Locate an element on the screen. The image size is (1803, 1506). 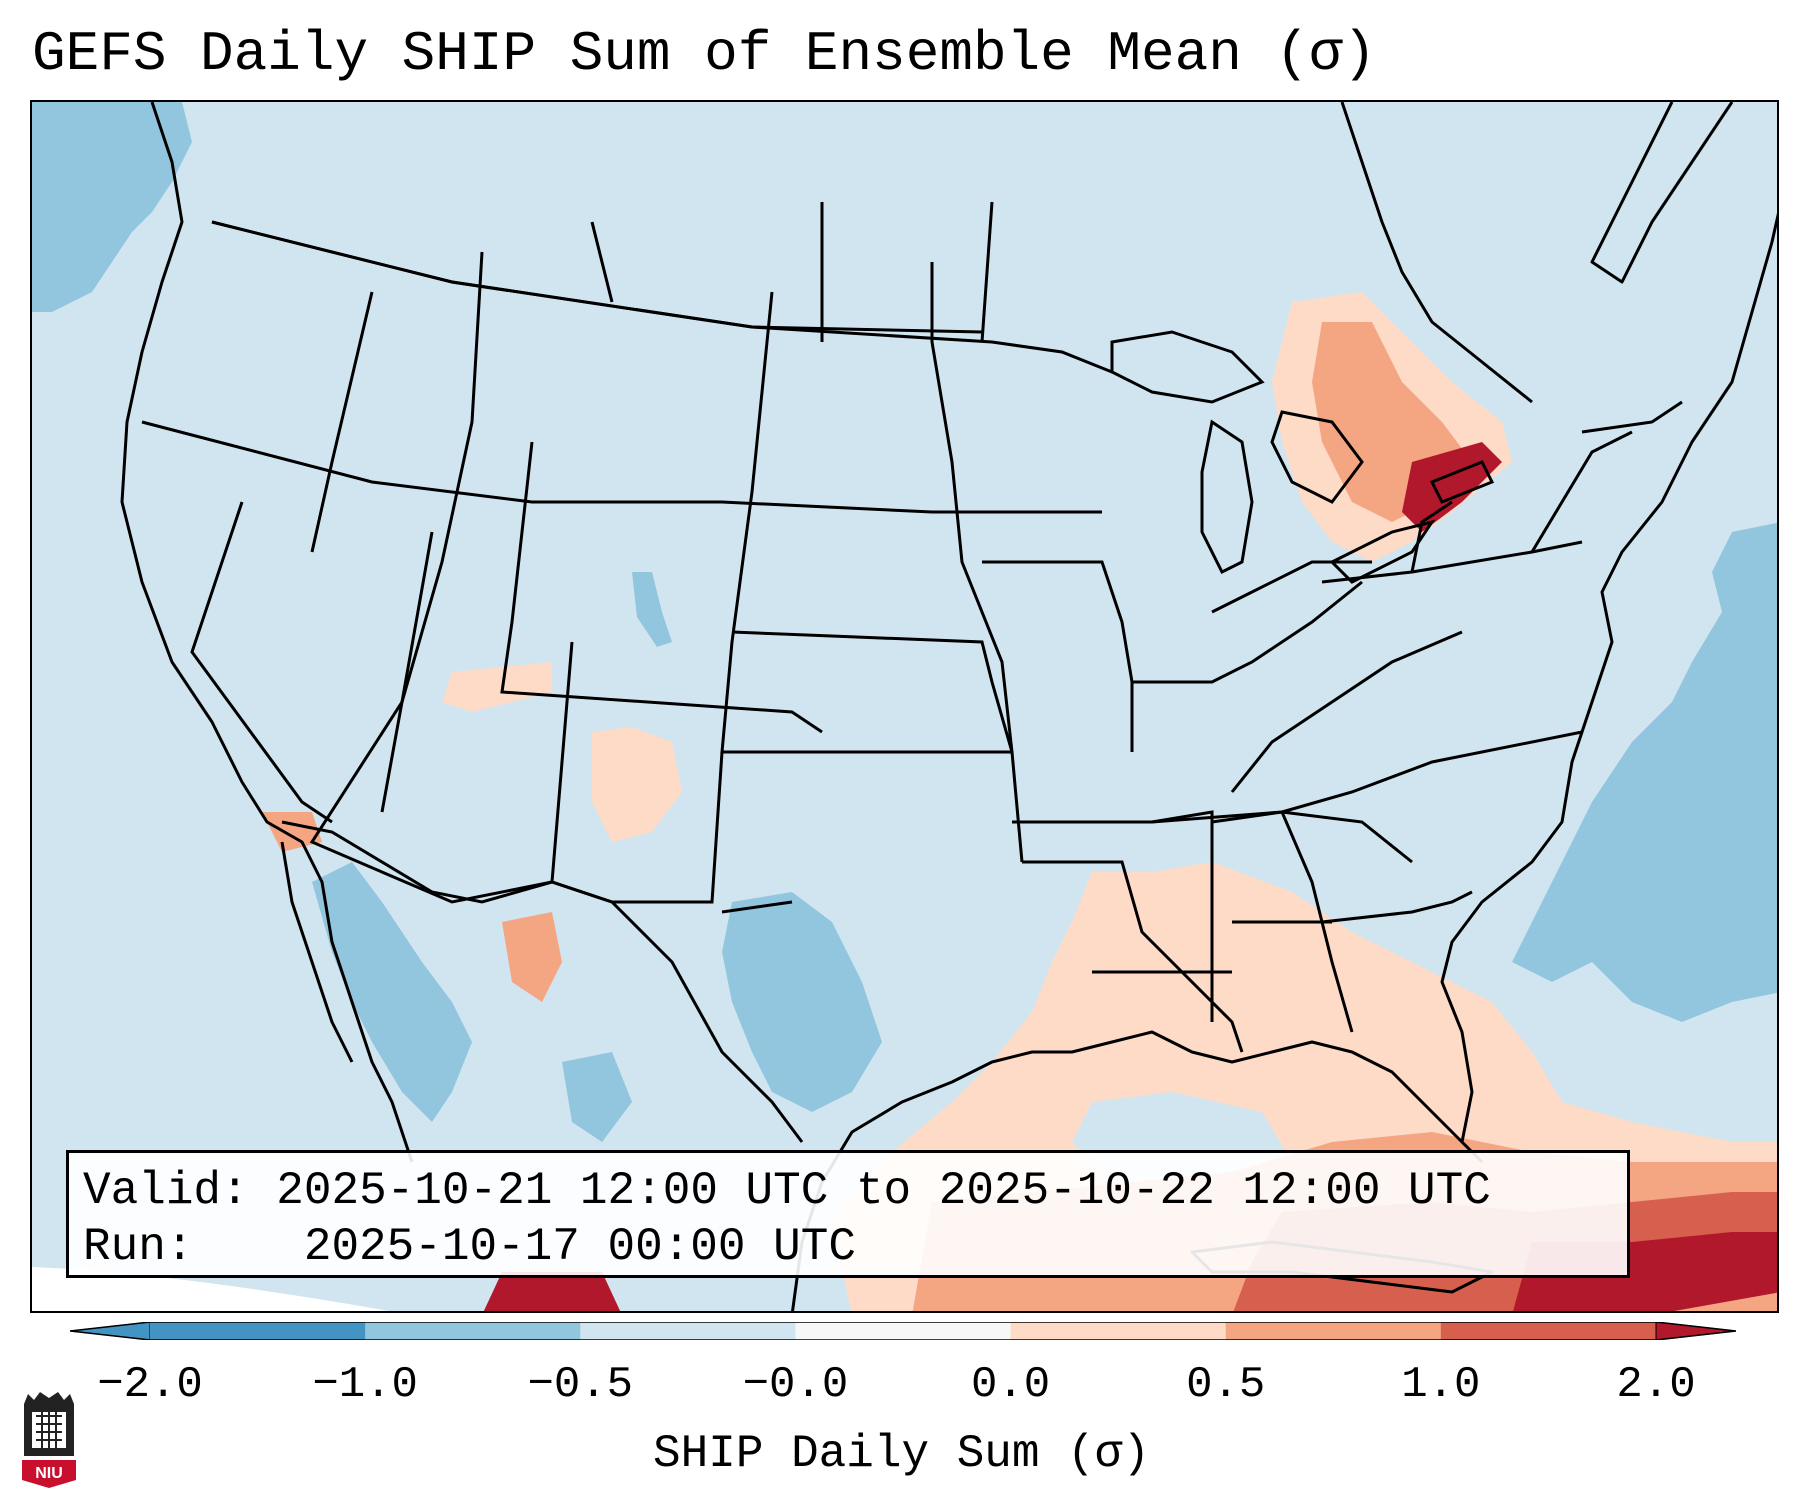
colorbar-tick-label: −1.0 is located at coordinates (365, 1385).